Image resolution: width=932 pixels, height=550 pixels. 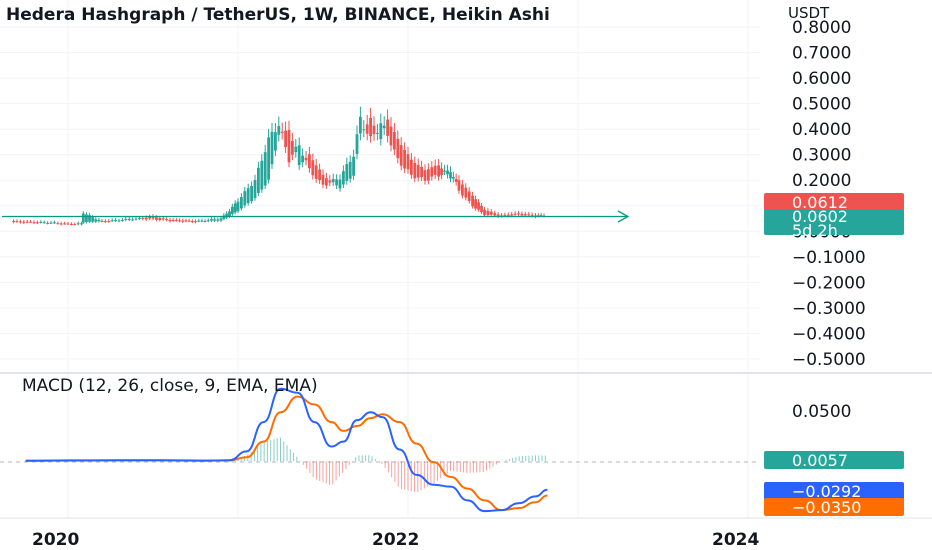 I want to click on macd-signal-line, so click(x=286, y=453).